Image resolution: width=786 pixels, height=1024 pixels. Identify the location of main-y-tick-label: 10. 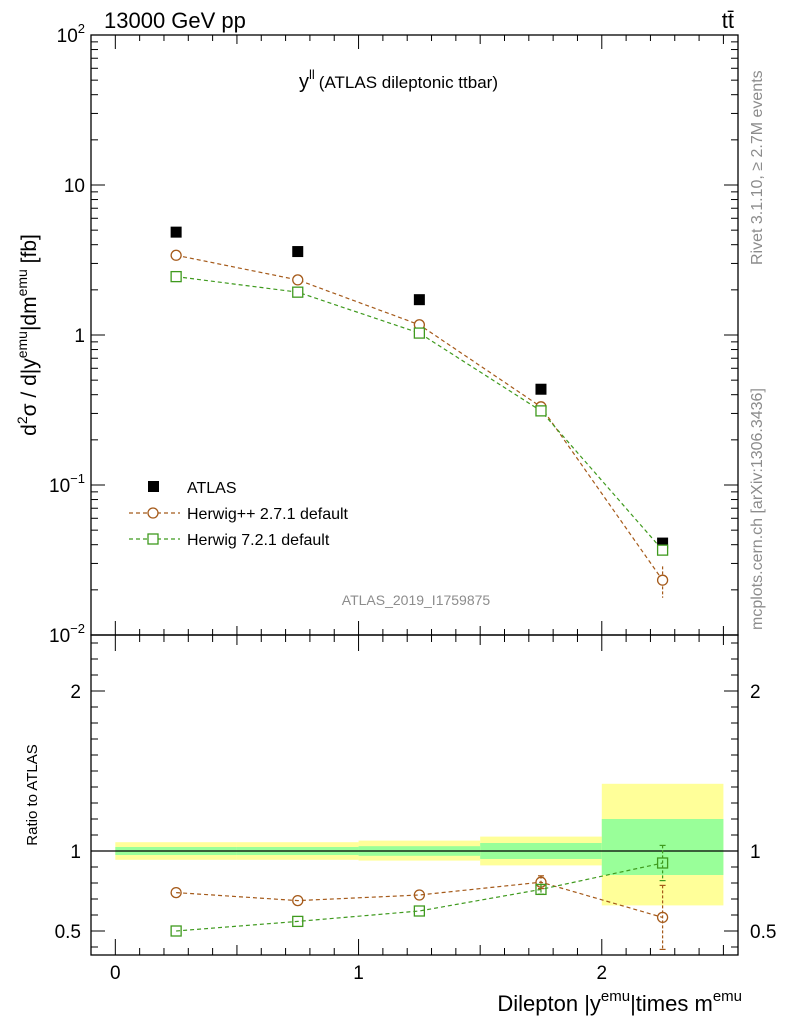
(74, 186).